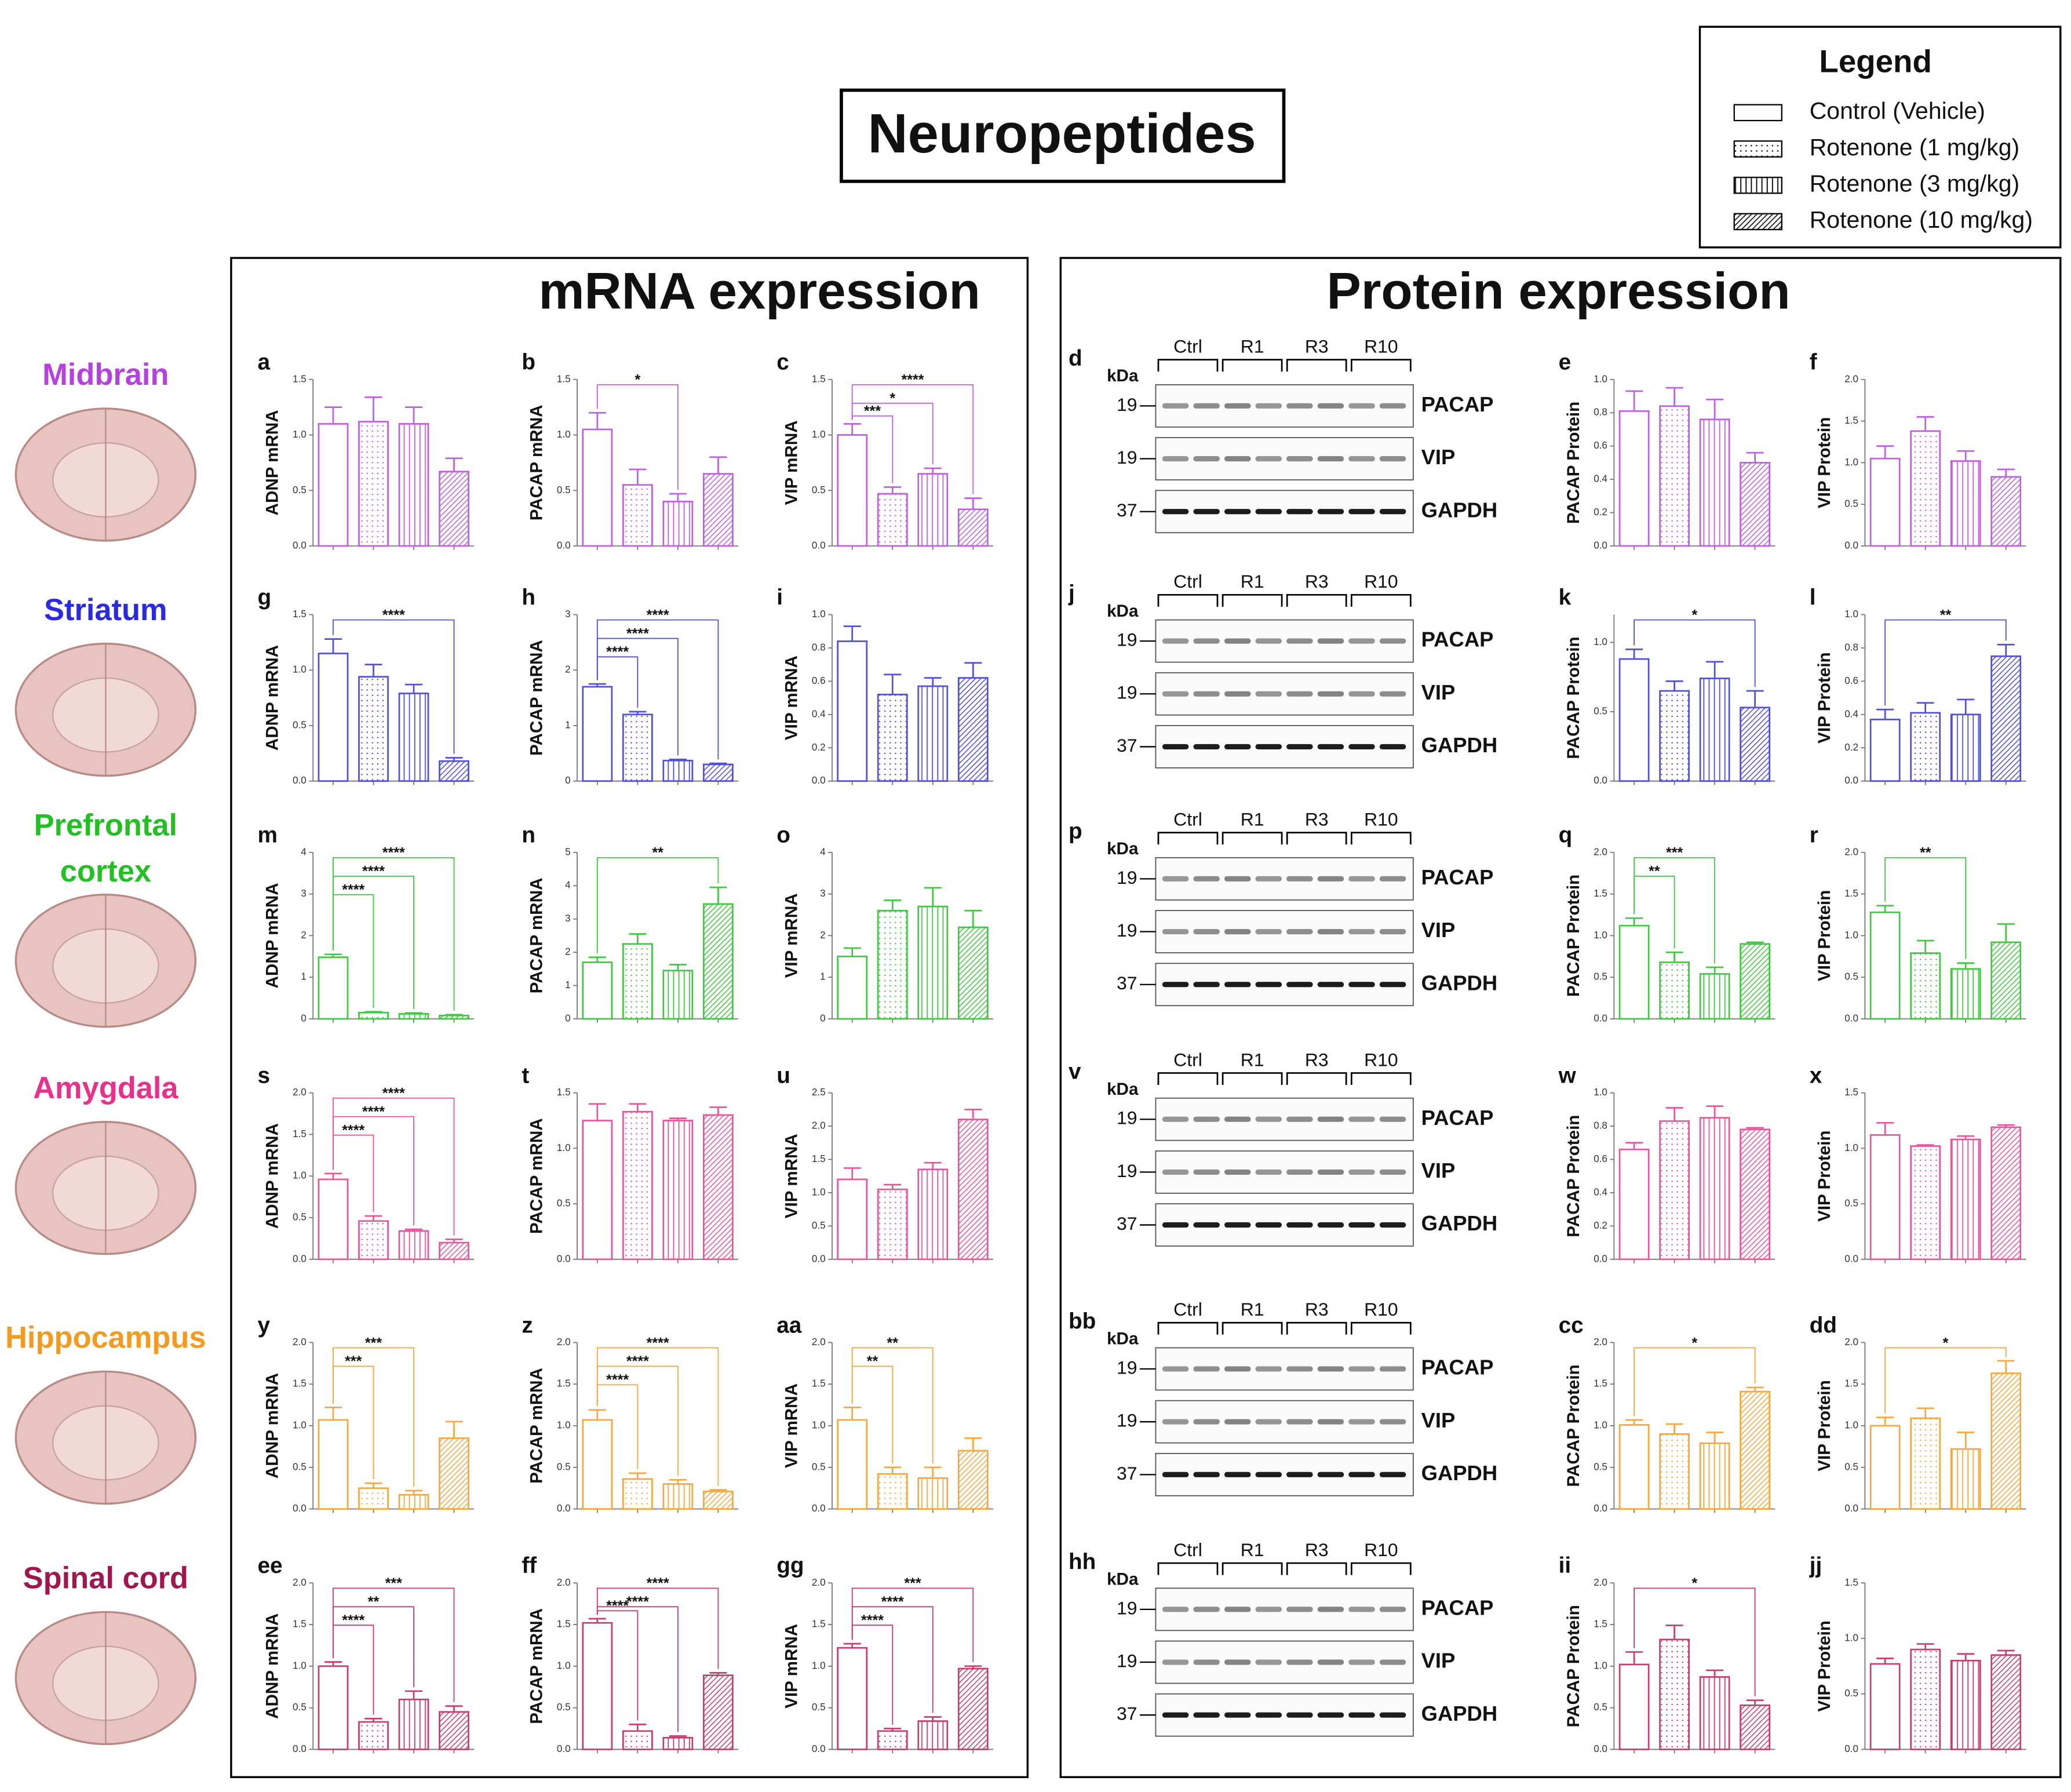 This screenshot has width=2071, height=1792. Describe the element at coordinates (1566, 597) in the screenshot. I see `panel-label: k` at that location.